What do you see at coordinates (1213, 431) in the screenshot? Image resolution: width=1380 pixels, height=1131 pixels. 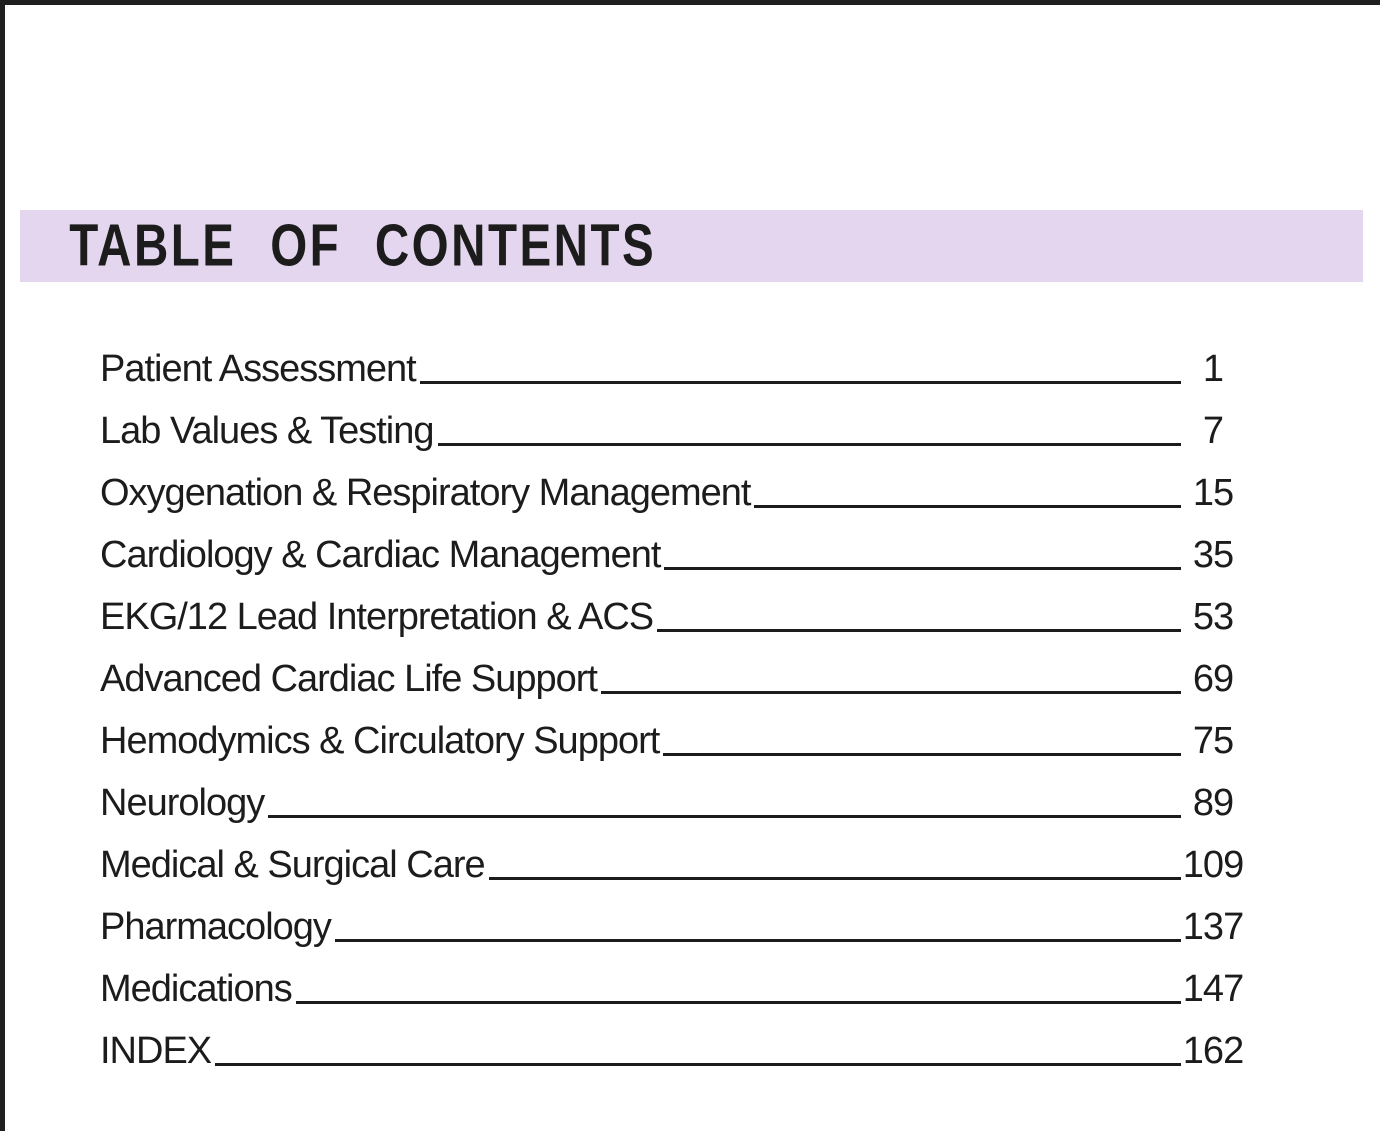 I see `toc-entry-page-number: 7` at bounding box center [1213, 431].